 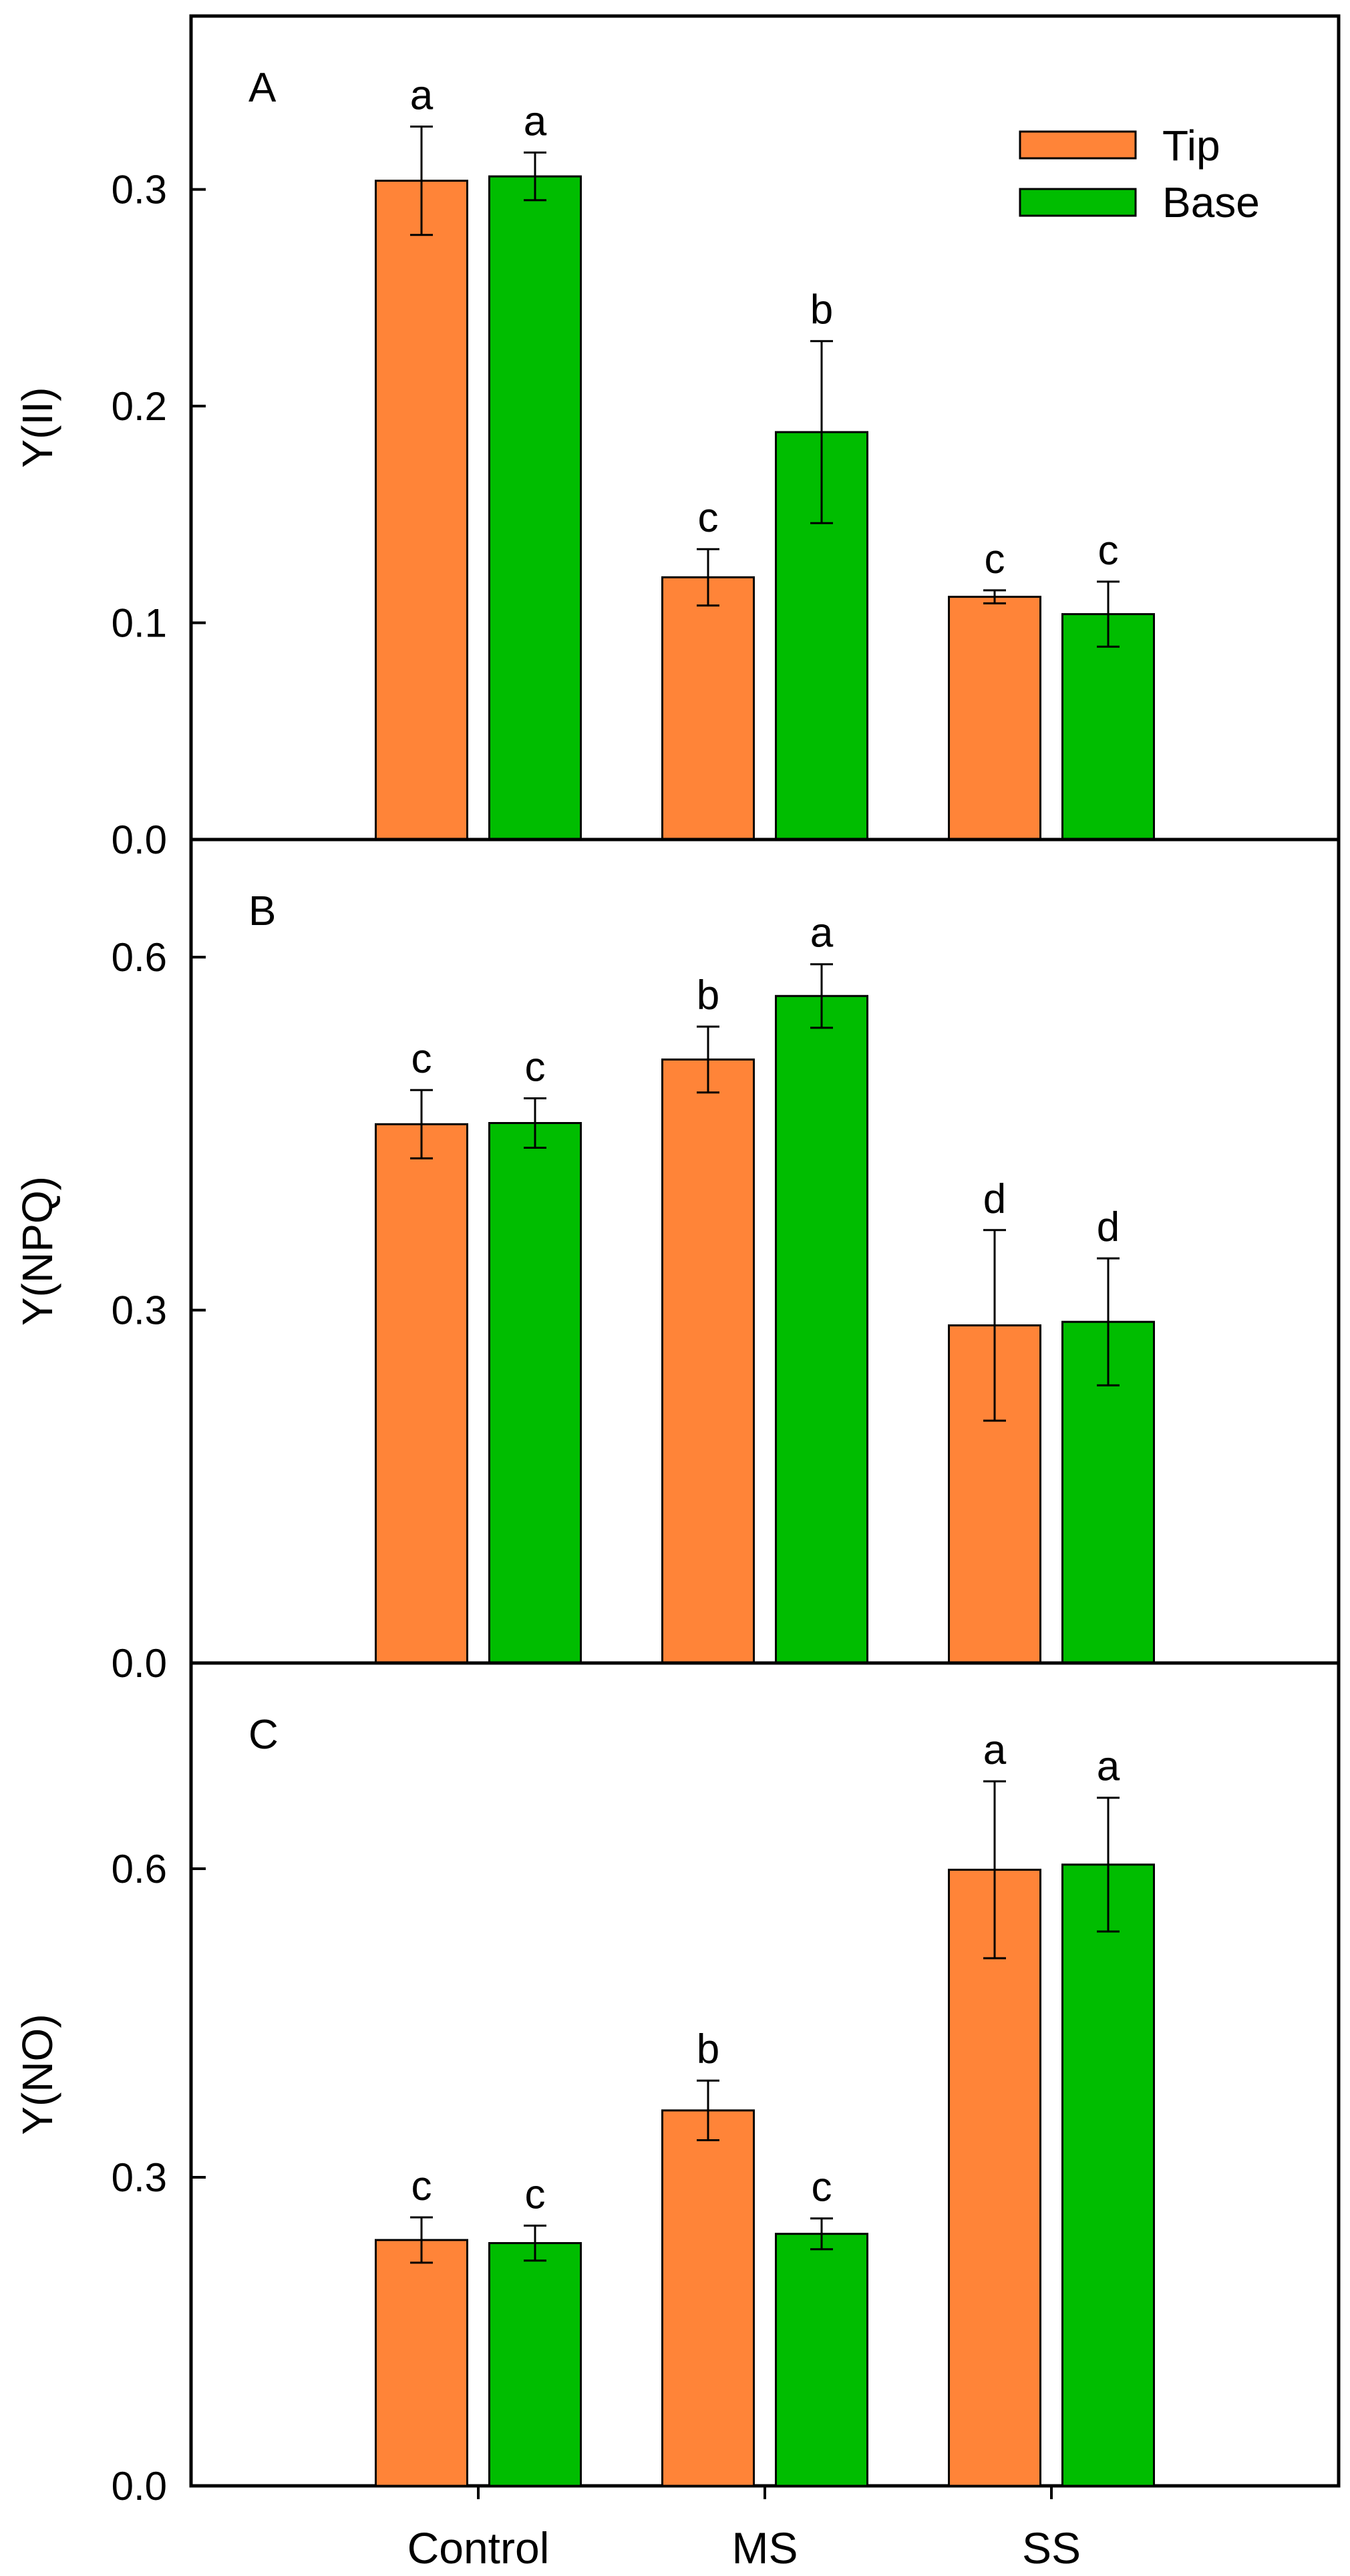 What do you see at coordinates (994, 718) in the screenshot?
I see `panel-a-tip-ss-bar` at bounding box center [994, 718].